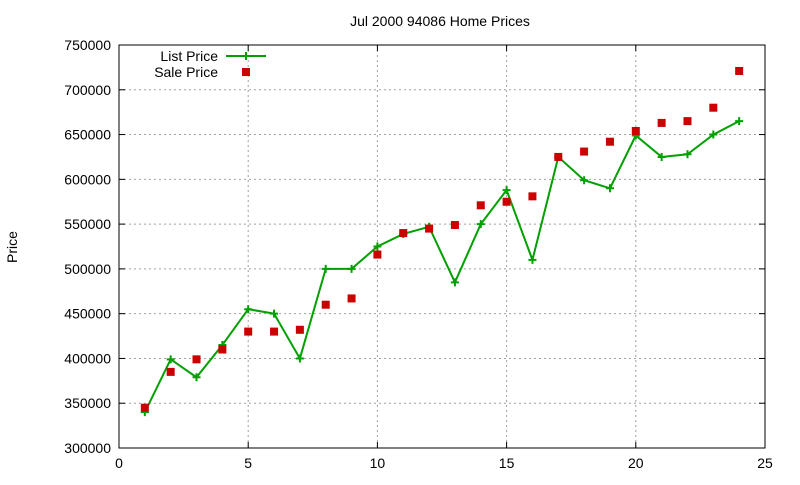 The height and width of the screenshot is (485, 800). Describe the element at coordinates (87, 179) in the screenshot. I see `y-tick-label: 600000` at that location.